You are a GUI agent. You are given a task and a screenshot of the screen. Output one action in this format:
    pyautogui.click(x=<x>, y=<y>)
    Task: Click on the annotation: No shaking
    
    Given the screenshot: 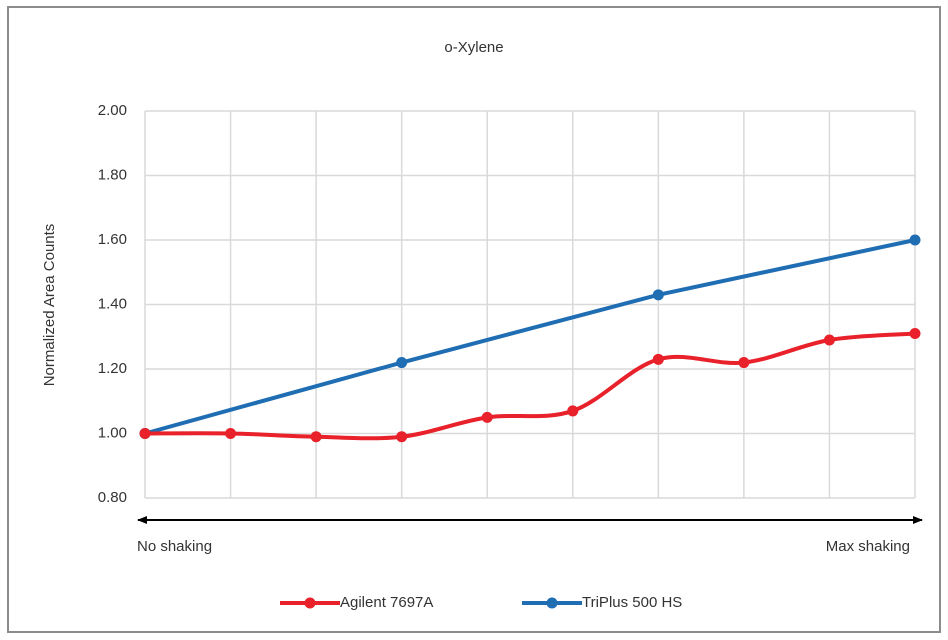 What is the action you would take?
    pyautogui.click(x=174, y=546)
    